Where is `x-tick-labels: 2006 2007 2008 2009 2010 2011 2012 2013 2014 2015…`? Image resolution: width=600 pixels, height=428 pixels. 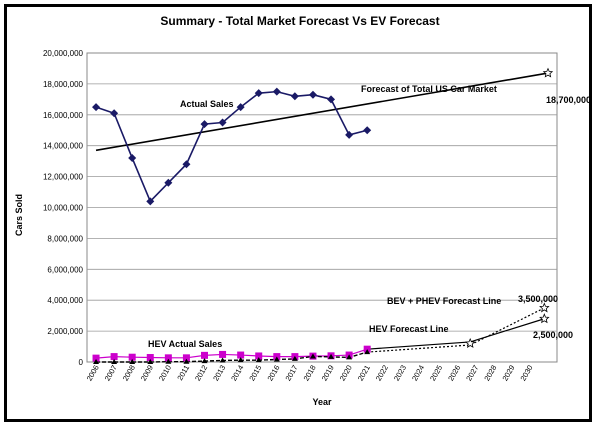
x-tick-labels: 2006 2007 2008 2009 2010 2011 2012 2013 2014 2015… is located at coordinates (310, 373).